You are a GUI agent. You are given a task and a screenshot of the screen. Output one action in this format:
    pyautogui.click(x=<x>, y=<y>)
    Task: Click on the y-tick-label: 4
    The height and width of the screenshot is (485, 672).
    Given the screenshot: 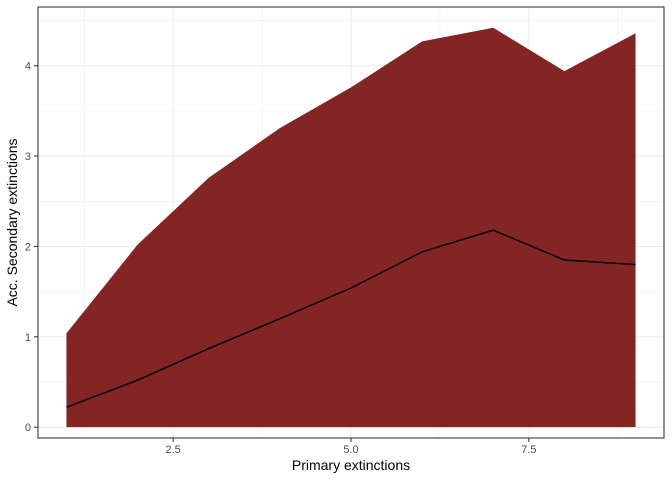 What is the action you would take?
    pyautogui.click(x=28, y=67)
    